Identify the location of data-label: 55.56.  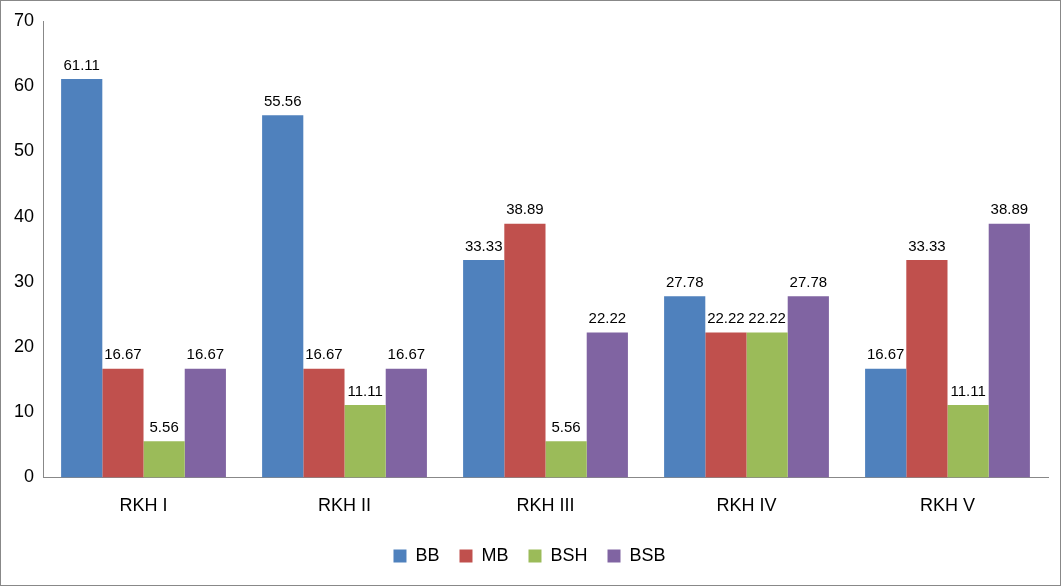
(282, 100).